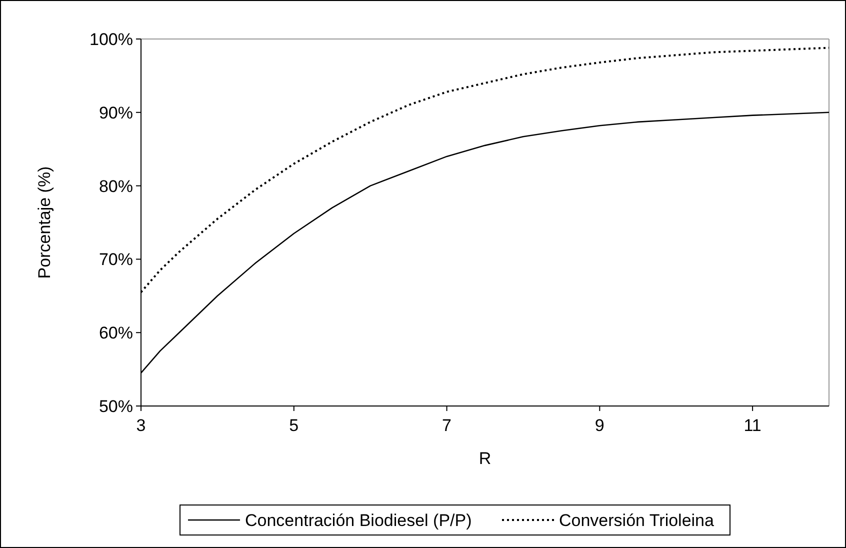  I want to click on y-tick-label: 70%, so click(115, 260).